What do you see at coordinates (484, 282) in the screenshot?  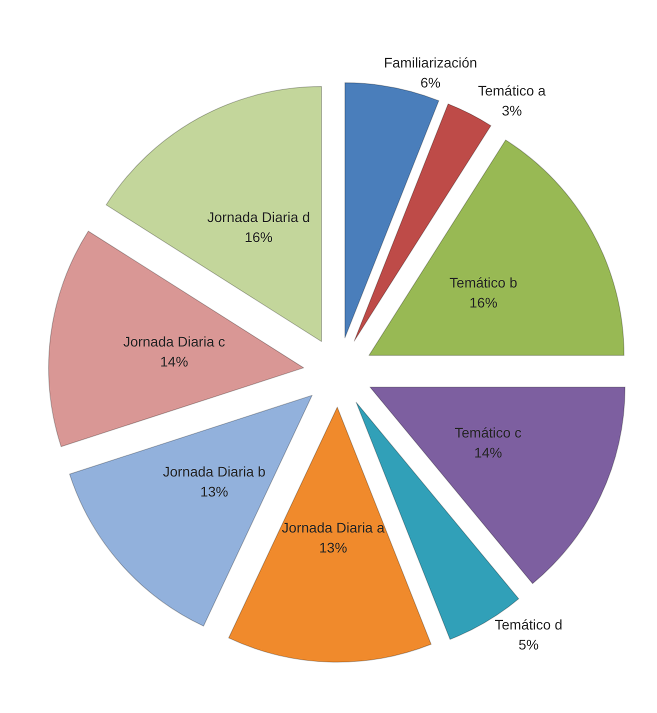 I see `slice-label: Temático b` at bounding box center [484, 282].